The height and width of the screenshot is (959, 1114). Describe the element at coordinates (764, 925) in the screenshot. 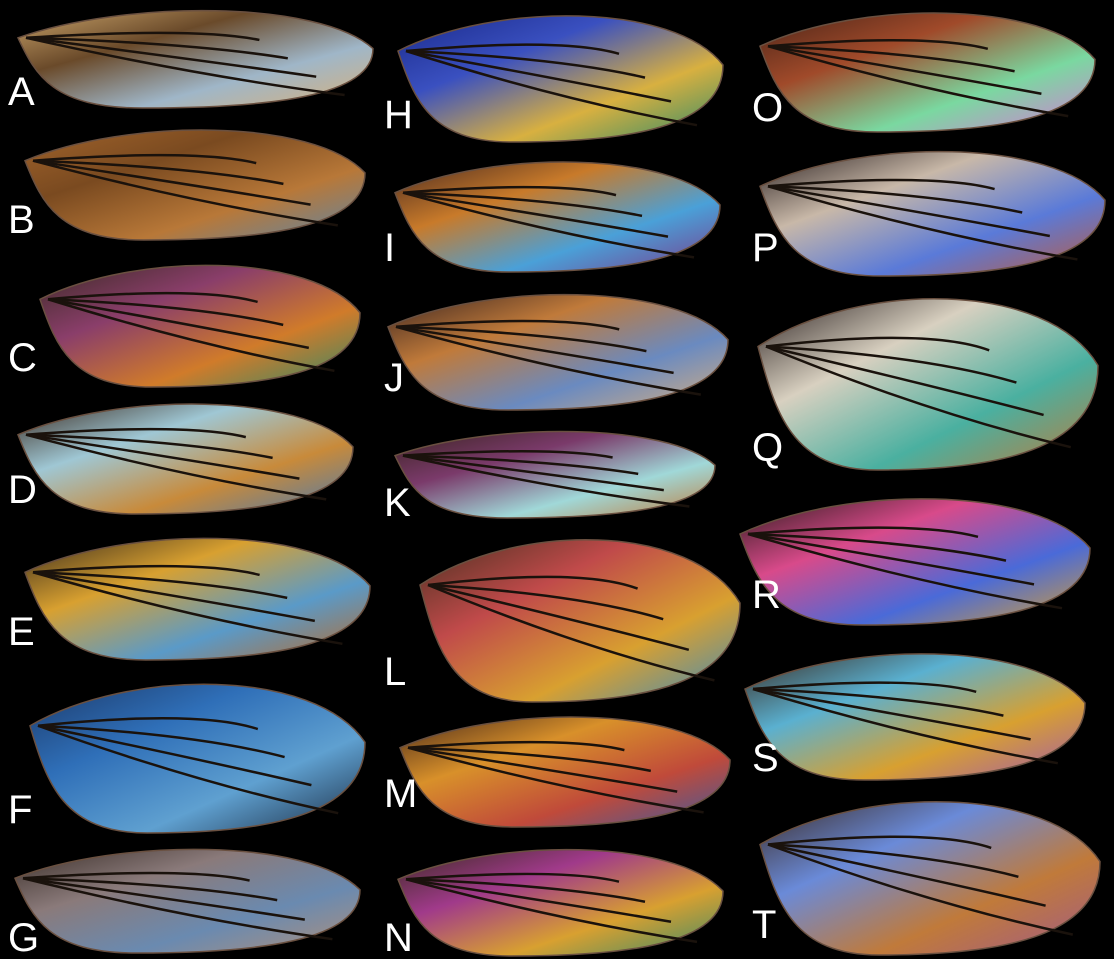

I see `panel-label: T` at that location.